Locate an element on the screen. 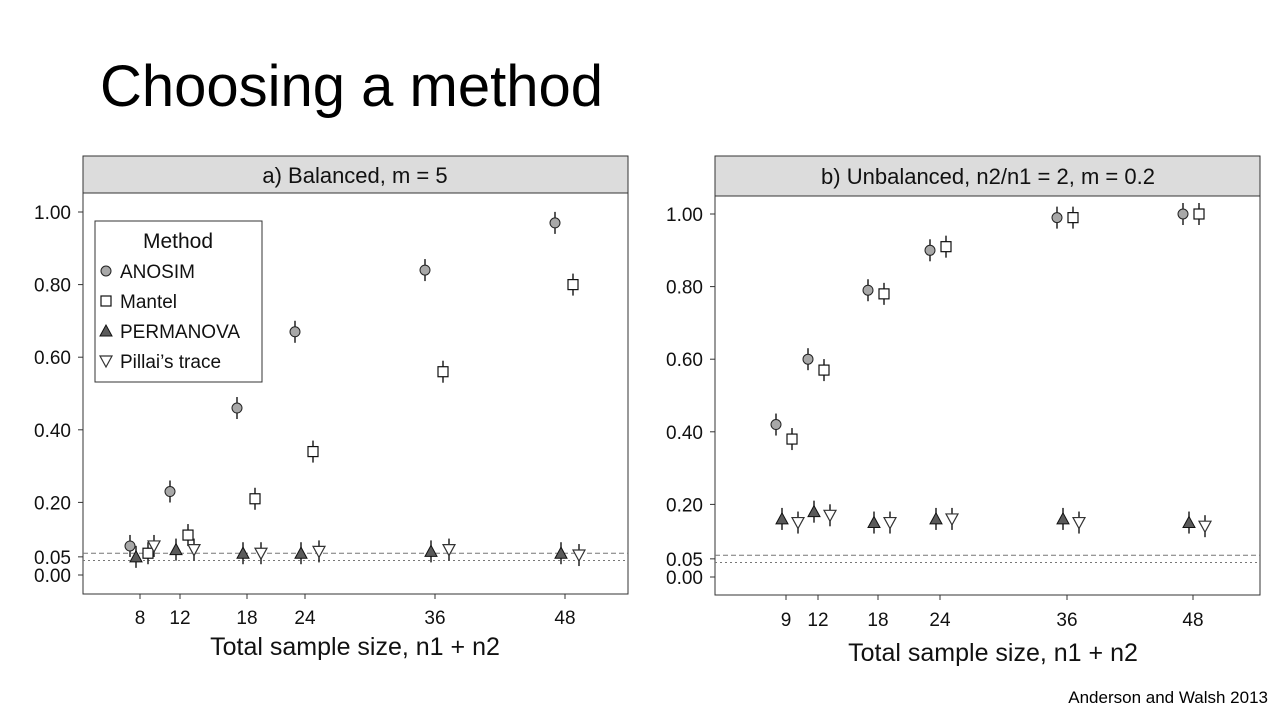 The width and height of the screenshot is (1280, 720). panel-a-x-tick-label: 8 is located at coordinates (140, 618).